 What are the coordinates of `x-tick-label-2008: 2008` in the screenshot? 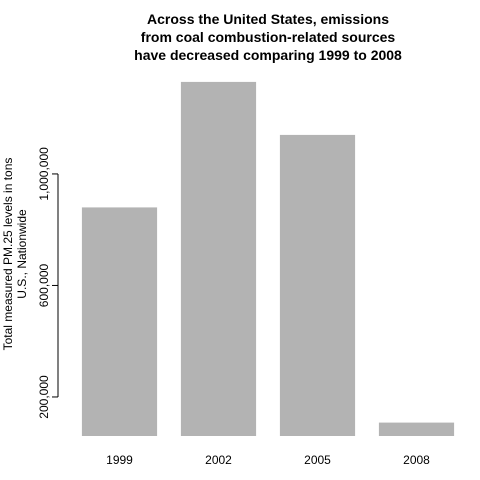 It's located at (416, 460).